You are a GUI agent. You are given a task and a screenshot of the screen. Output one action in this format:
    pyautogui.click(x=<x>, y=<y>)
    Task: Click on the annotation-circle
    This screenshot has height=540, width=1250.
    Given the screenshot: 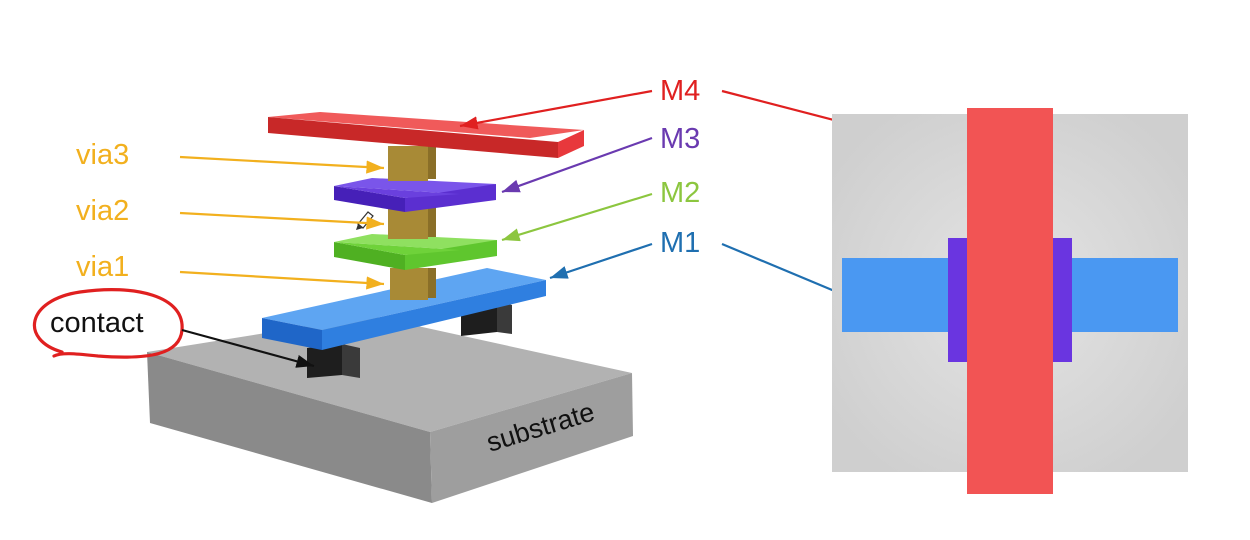 What is the action you would take?
    pyautogui.click(x=108, y=323)
    